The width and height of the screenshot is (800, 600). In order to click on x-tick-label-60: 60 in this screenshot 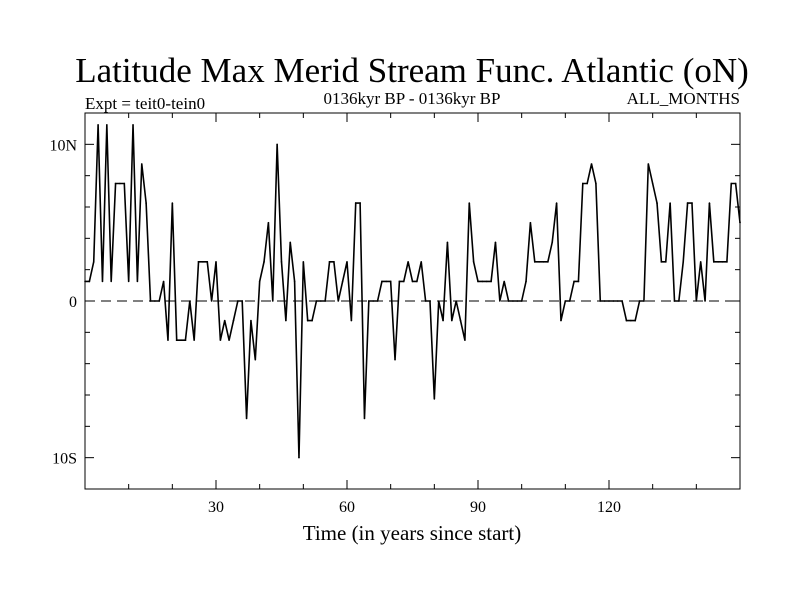, I will do `click(347, 507)`.